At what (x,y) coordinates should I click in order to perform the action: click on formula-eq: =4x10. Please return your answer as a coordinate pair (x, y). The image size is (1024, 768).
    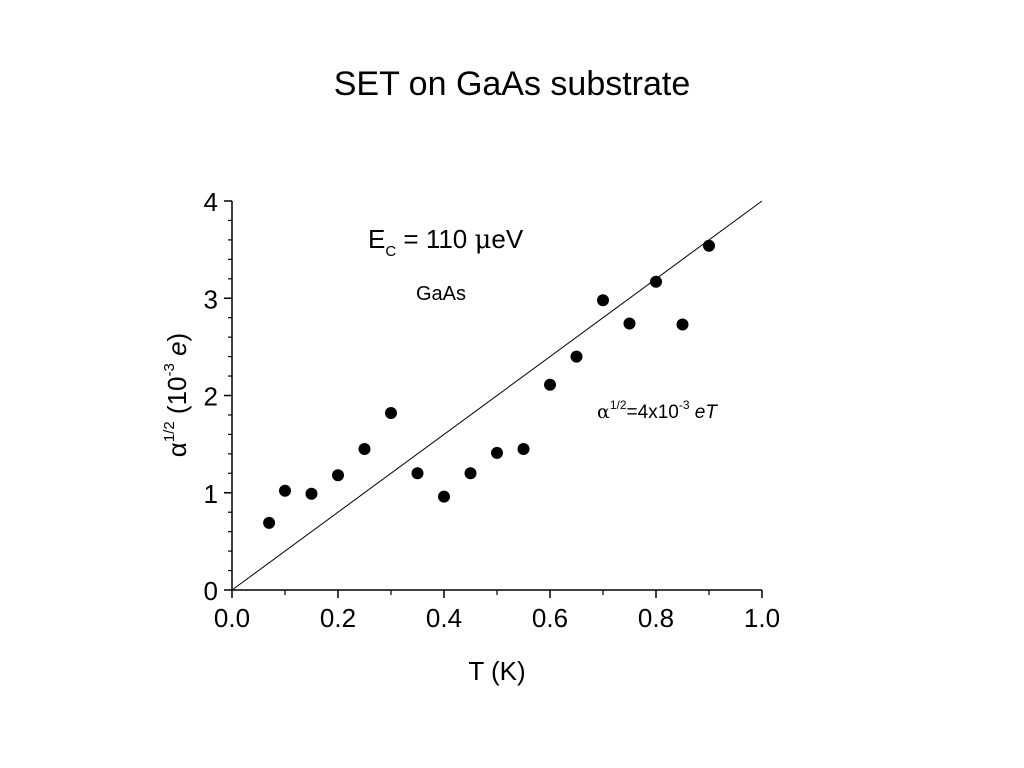
    Looking at the image, I should click on (653, 412).